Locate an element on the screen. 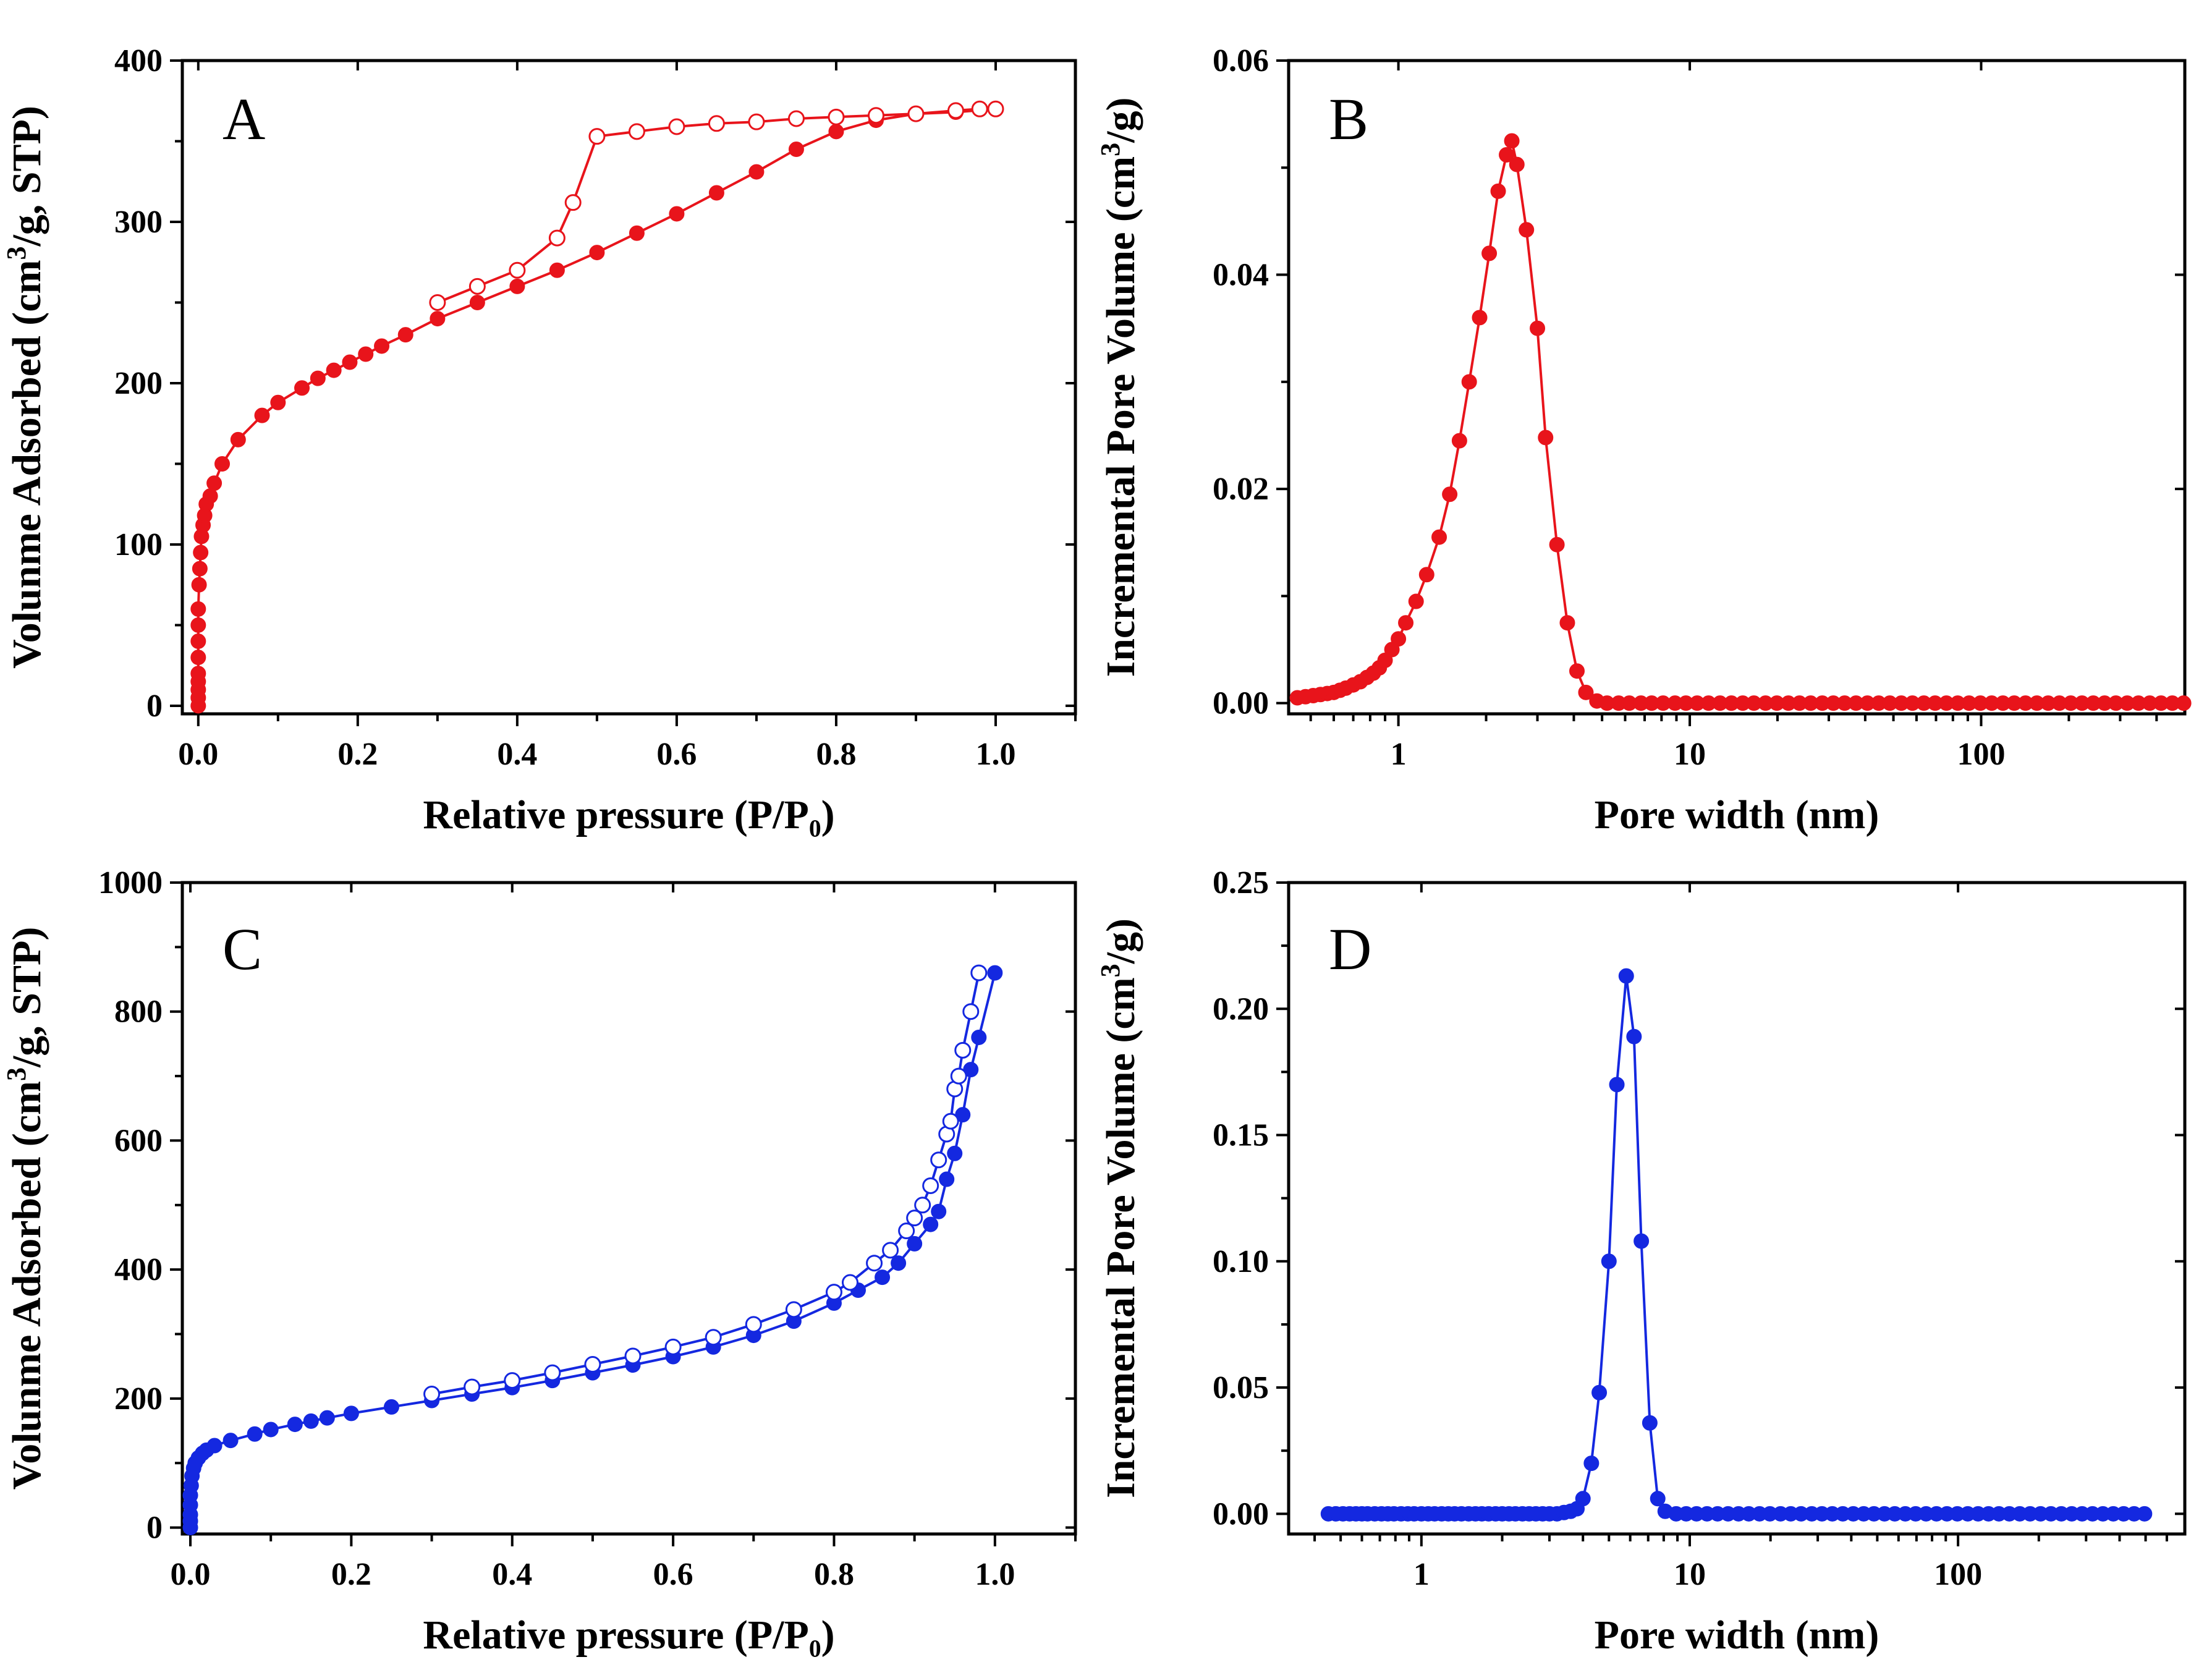 The image size is (2212, 1678). panel-b-y-tick-label: 0.04 is located at coordinates (1241, 275).